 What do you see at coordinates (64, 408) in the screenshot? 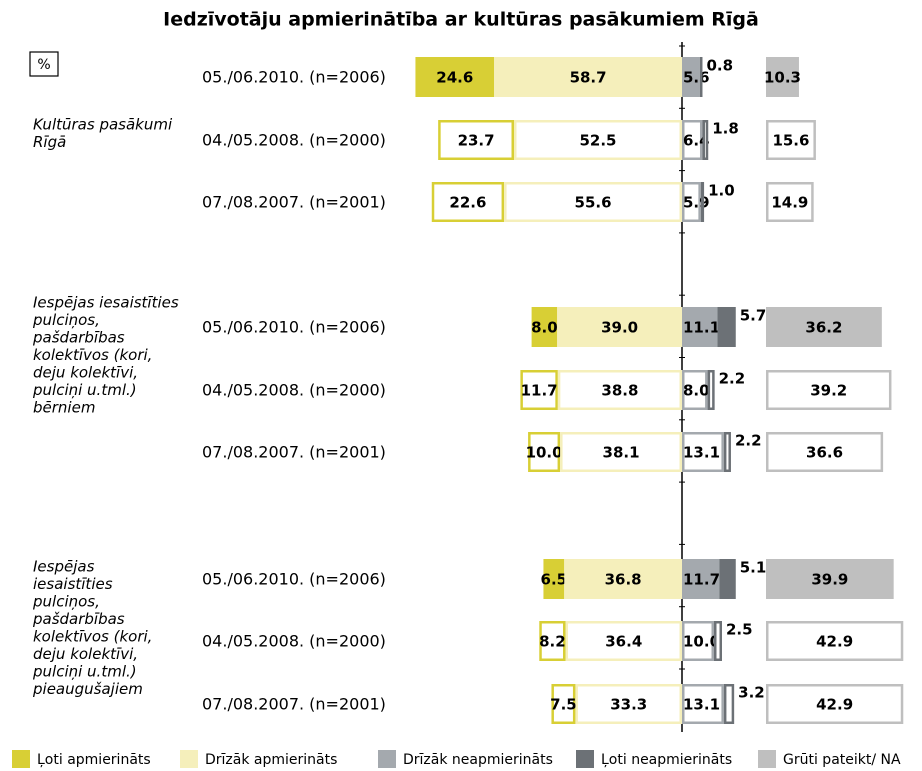
I see `group-label: bērniem` at bounding box center [64, 408].